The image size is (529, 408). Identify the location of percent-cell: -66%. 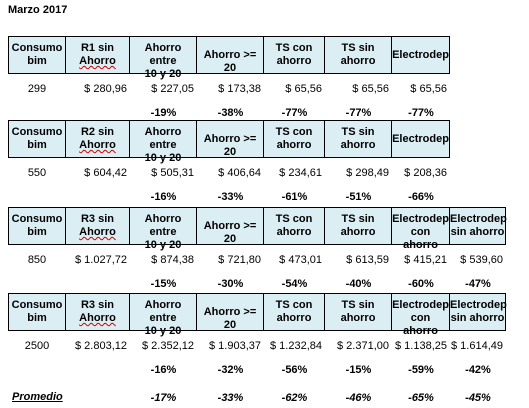
(421, 197).